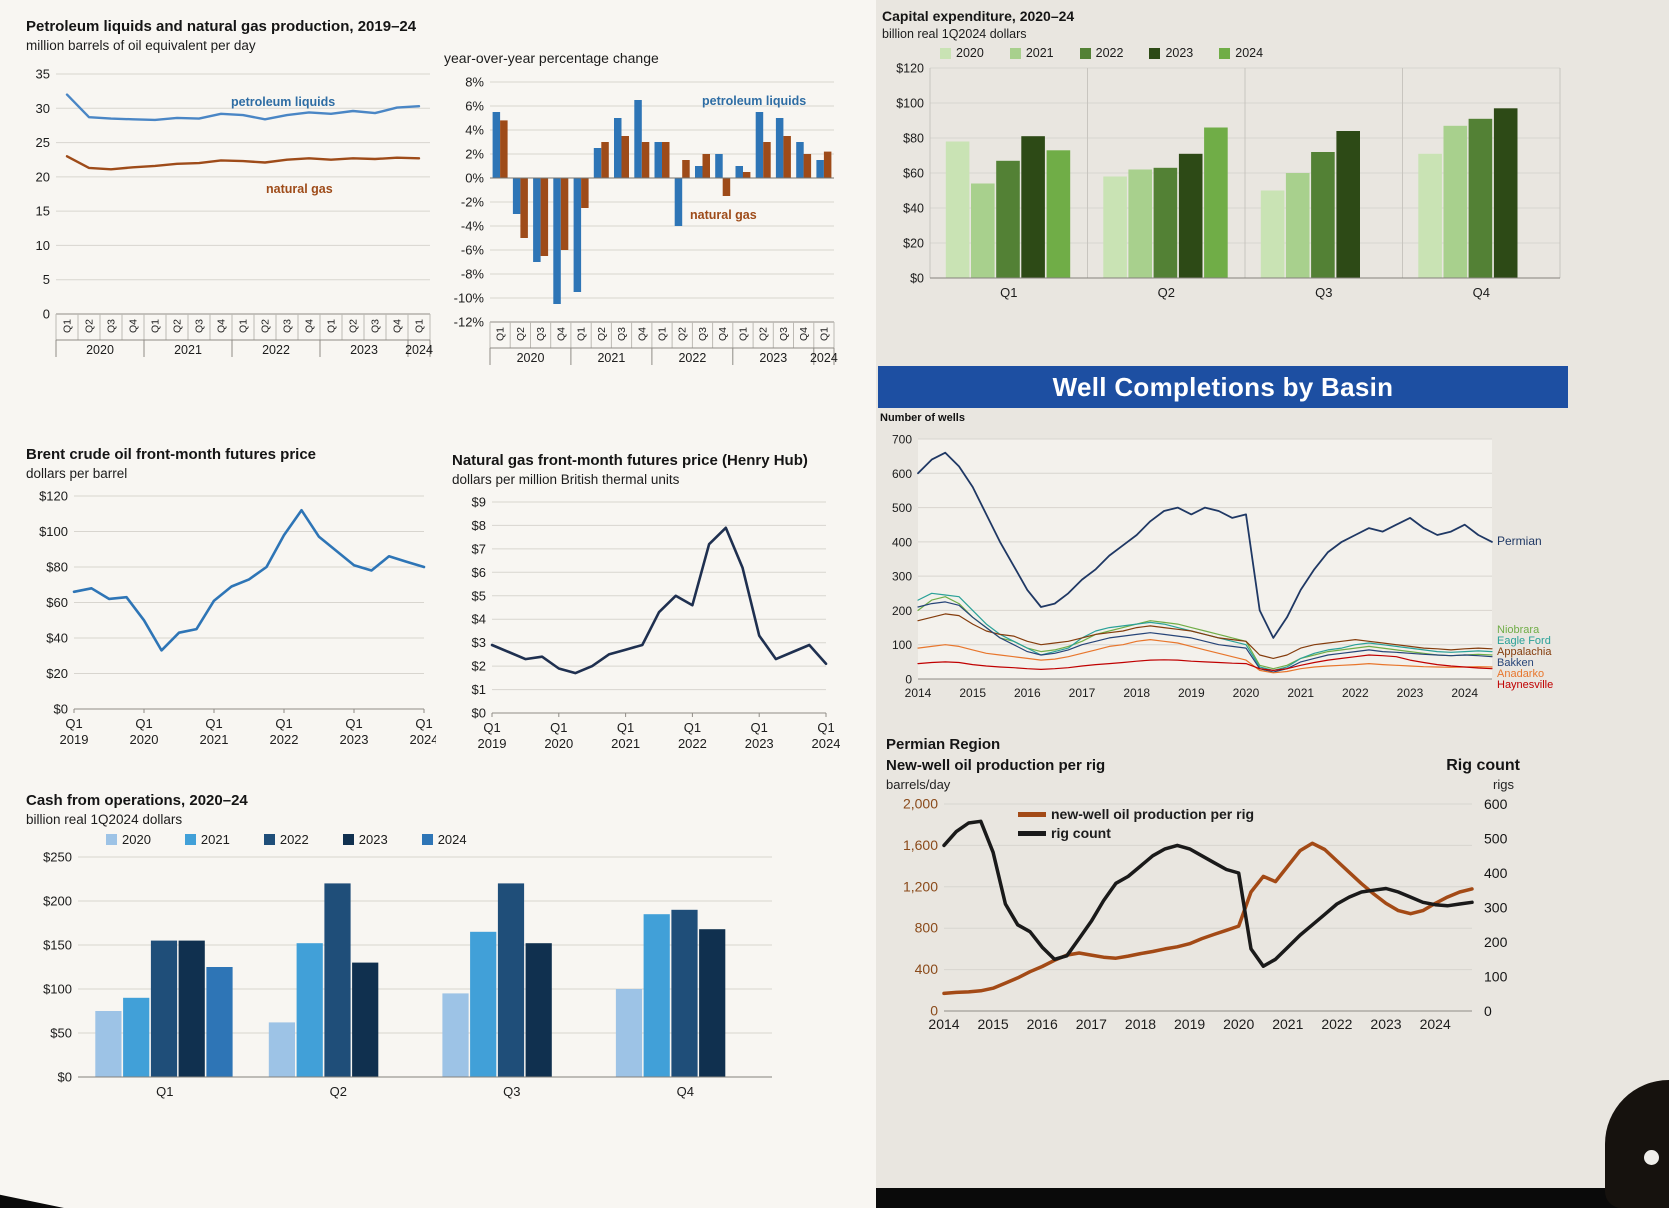 The image size is (1669, 1208). I want to click on svg-text: 25, so click(43, 142).